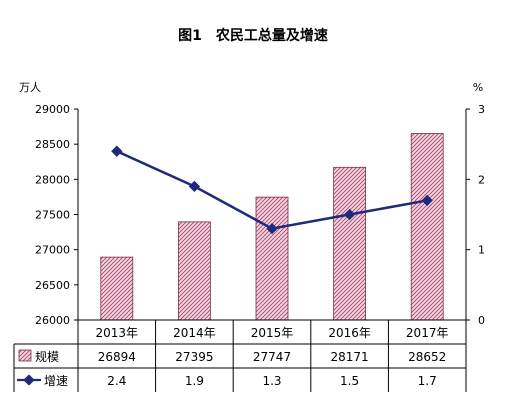  What do you see at coordinates (427, 333) in the screenshot?
I see `category-label: 2017年` at bounding box center [427, 333].